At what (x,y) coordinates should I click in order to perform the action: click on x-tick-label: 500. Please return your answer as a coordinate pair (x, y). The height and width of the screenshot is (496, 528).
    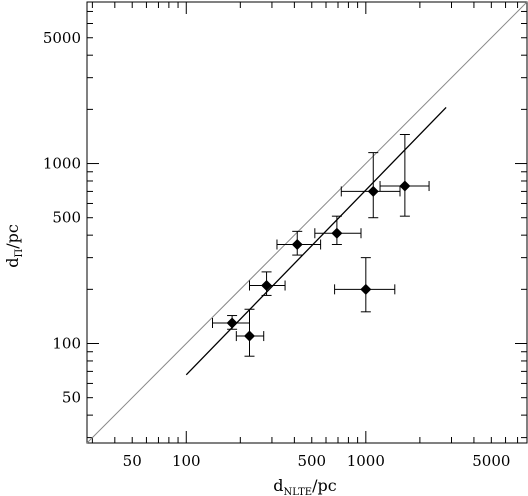
    Looking at the image, I should click on (311, 461).